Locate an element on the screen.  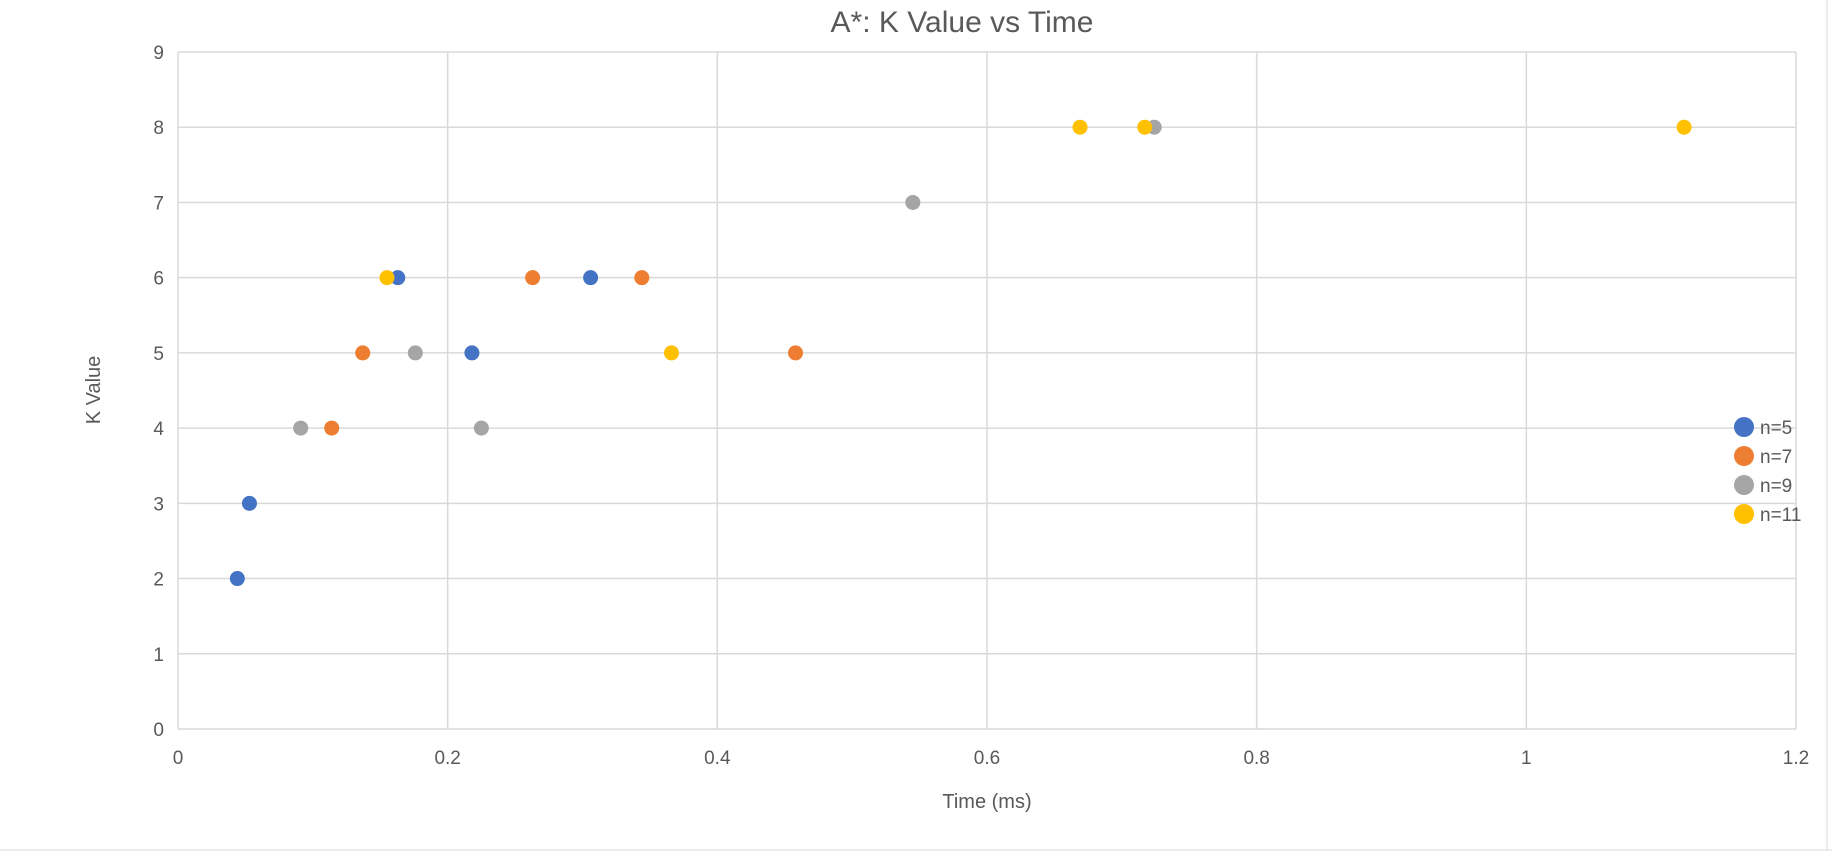
x-tick-labels: 0 0.2 0.4 0.6 0.8 1 1.2 is located at coordinates (991, 758).